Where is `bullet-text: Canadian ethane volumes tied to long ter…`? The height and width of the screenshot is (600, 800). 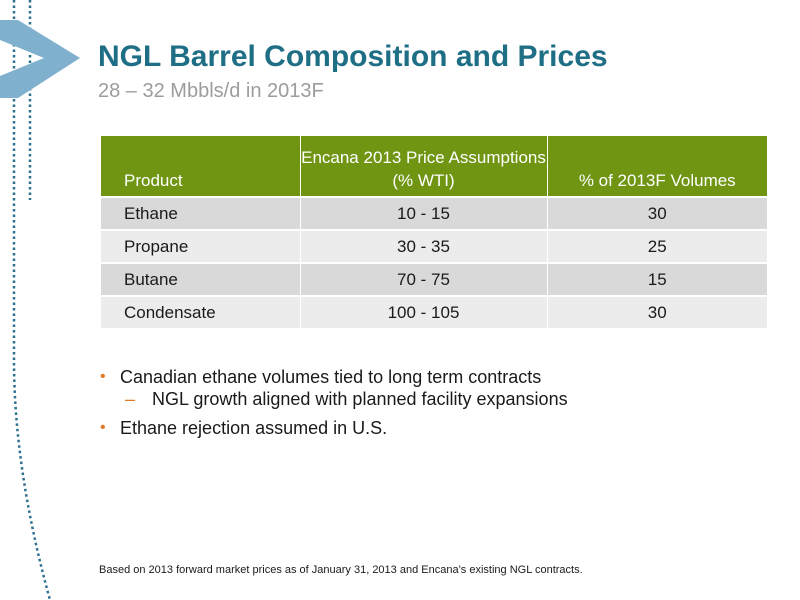 bullet-text: Canadian ethane volumes tied to long ter… is located at coordinates (331, 377).